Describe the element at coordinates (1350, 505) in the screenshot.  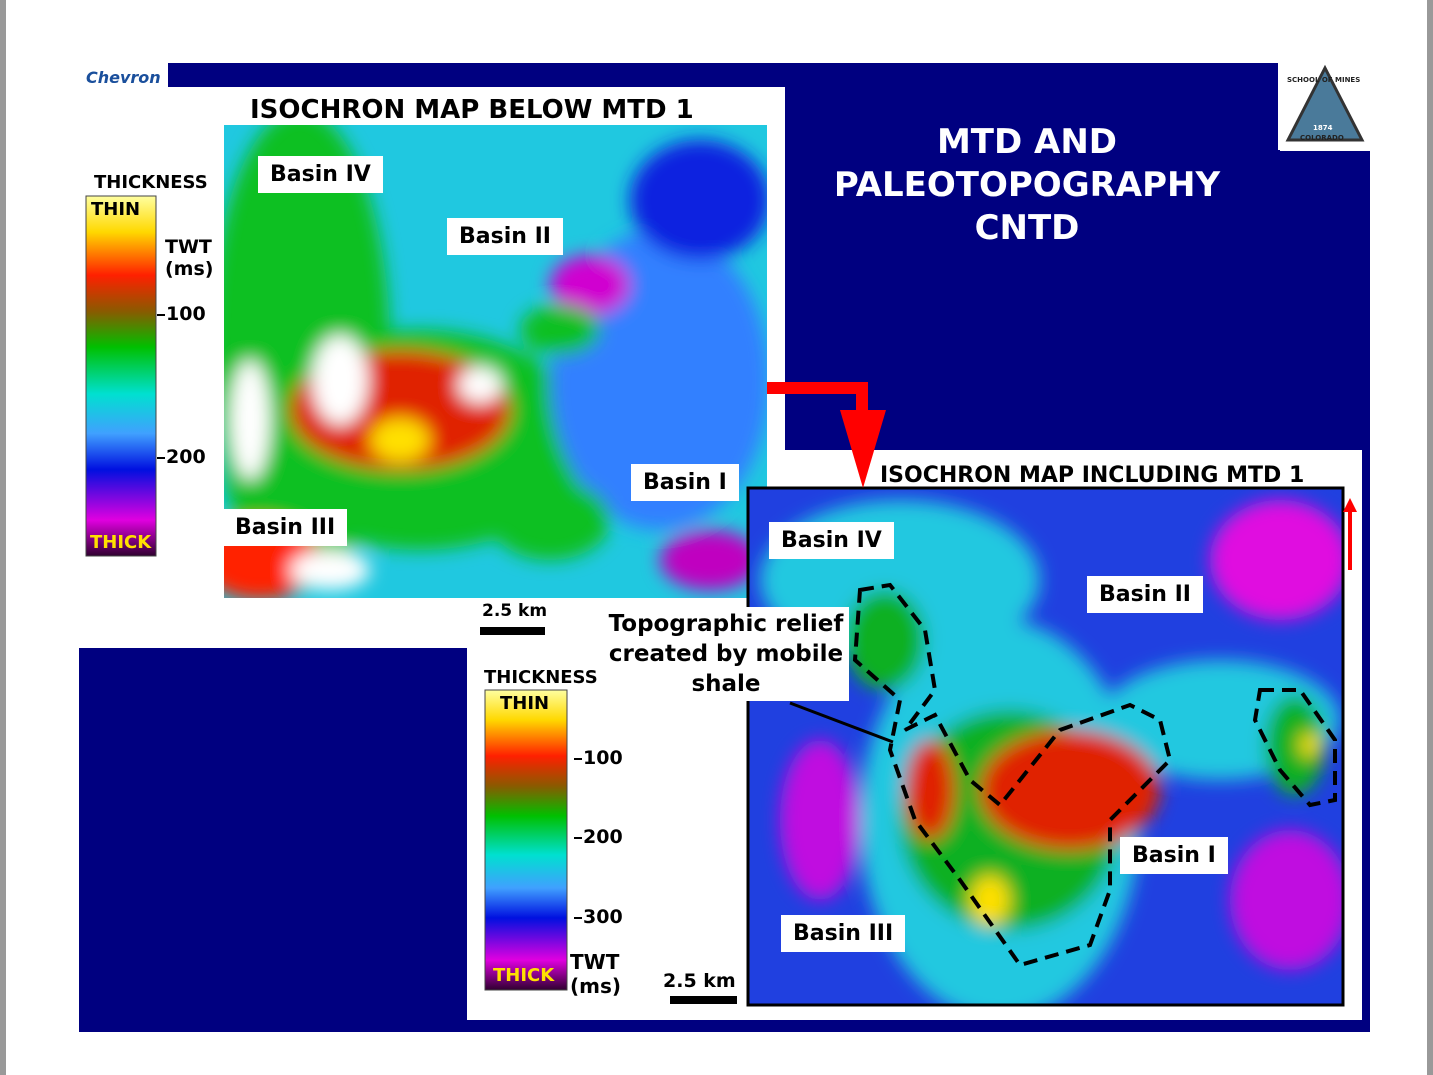
I see `north-arrow-head` at that location.